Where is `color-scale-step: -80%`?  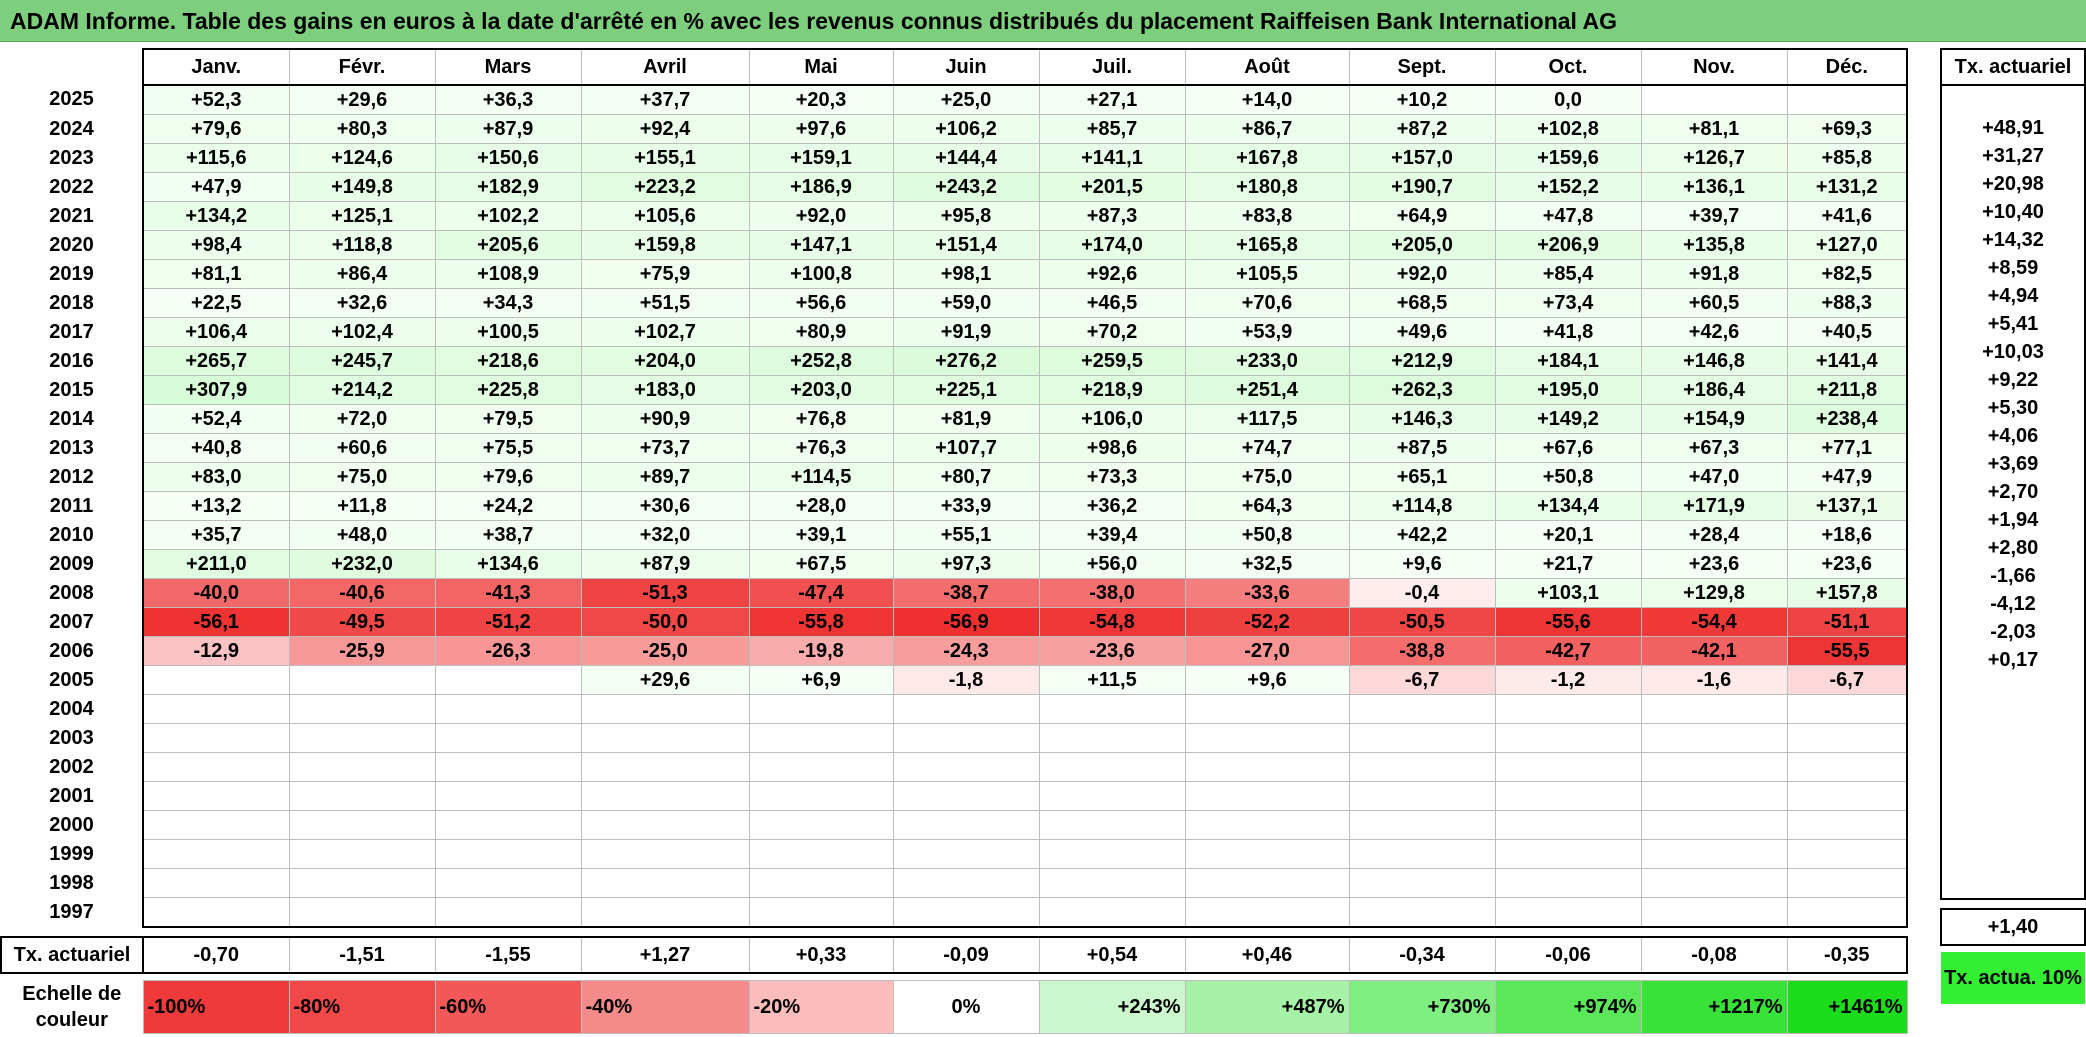 color-scale-step: -80% is located at coordinates (362, 1007).